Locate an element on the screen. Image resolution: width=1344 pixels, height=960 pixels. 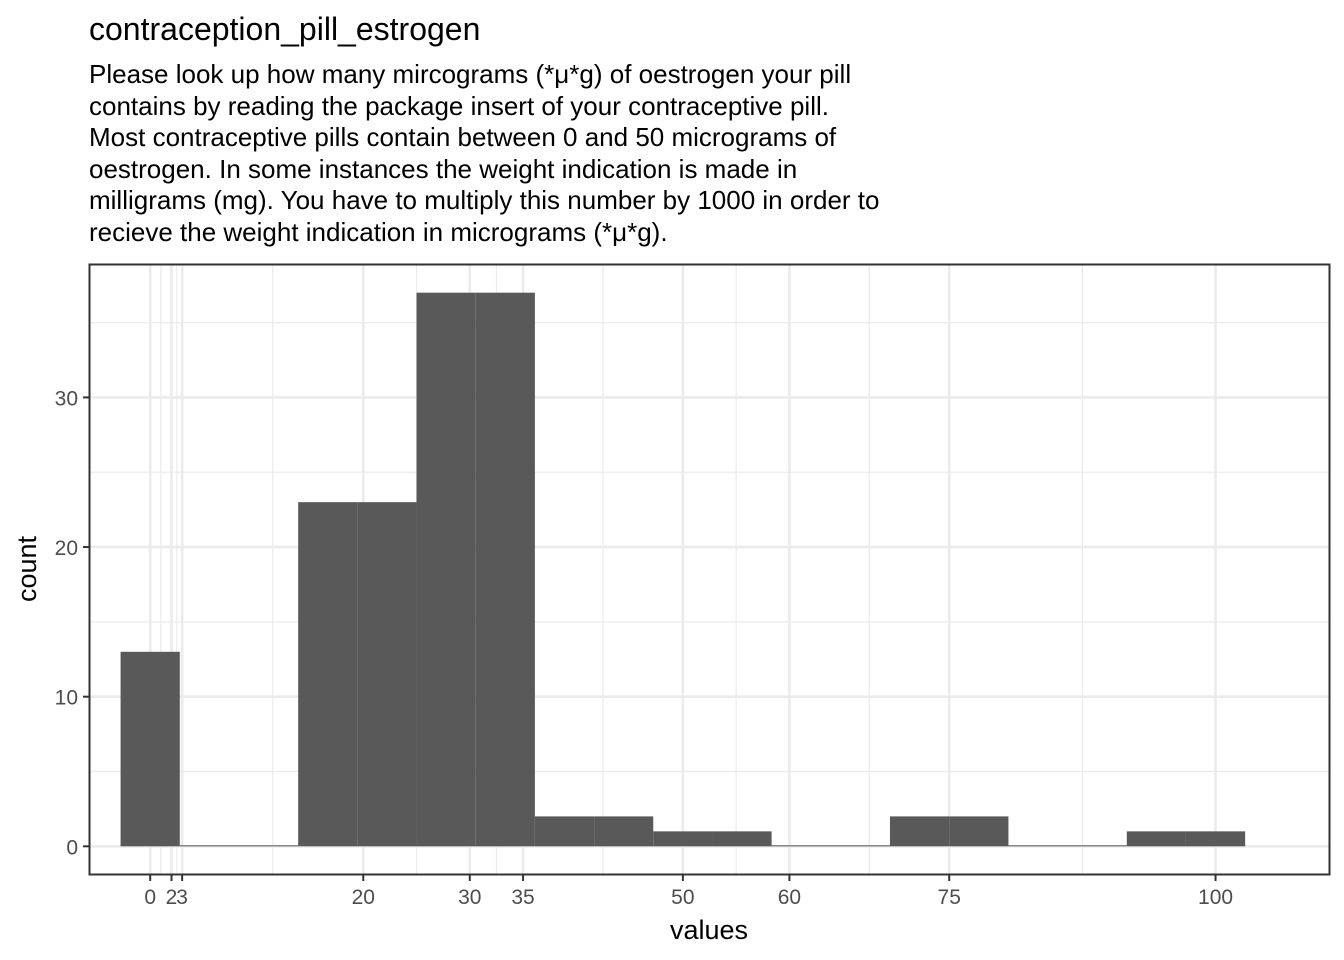
y-axis-label: count is located at coordinates (27, 568).